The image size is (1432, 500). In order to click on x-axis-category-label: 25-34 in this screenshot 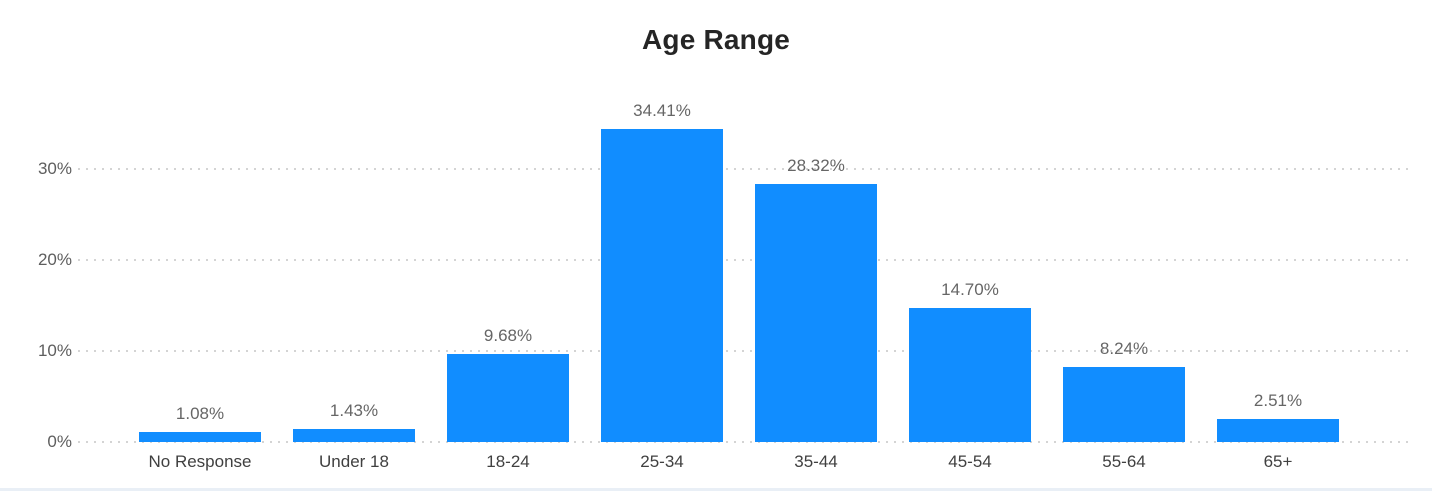, I will do `click(662, 461)`.